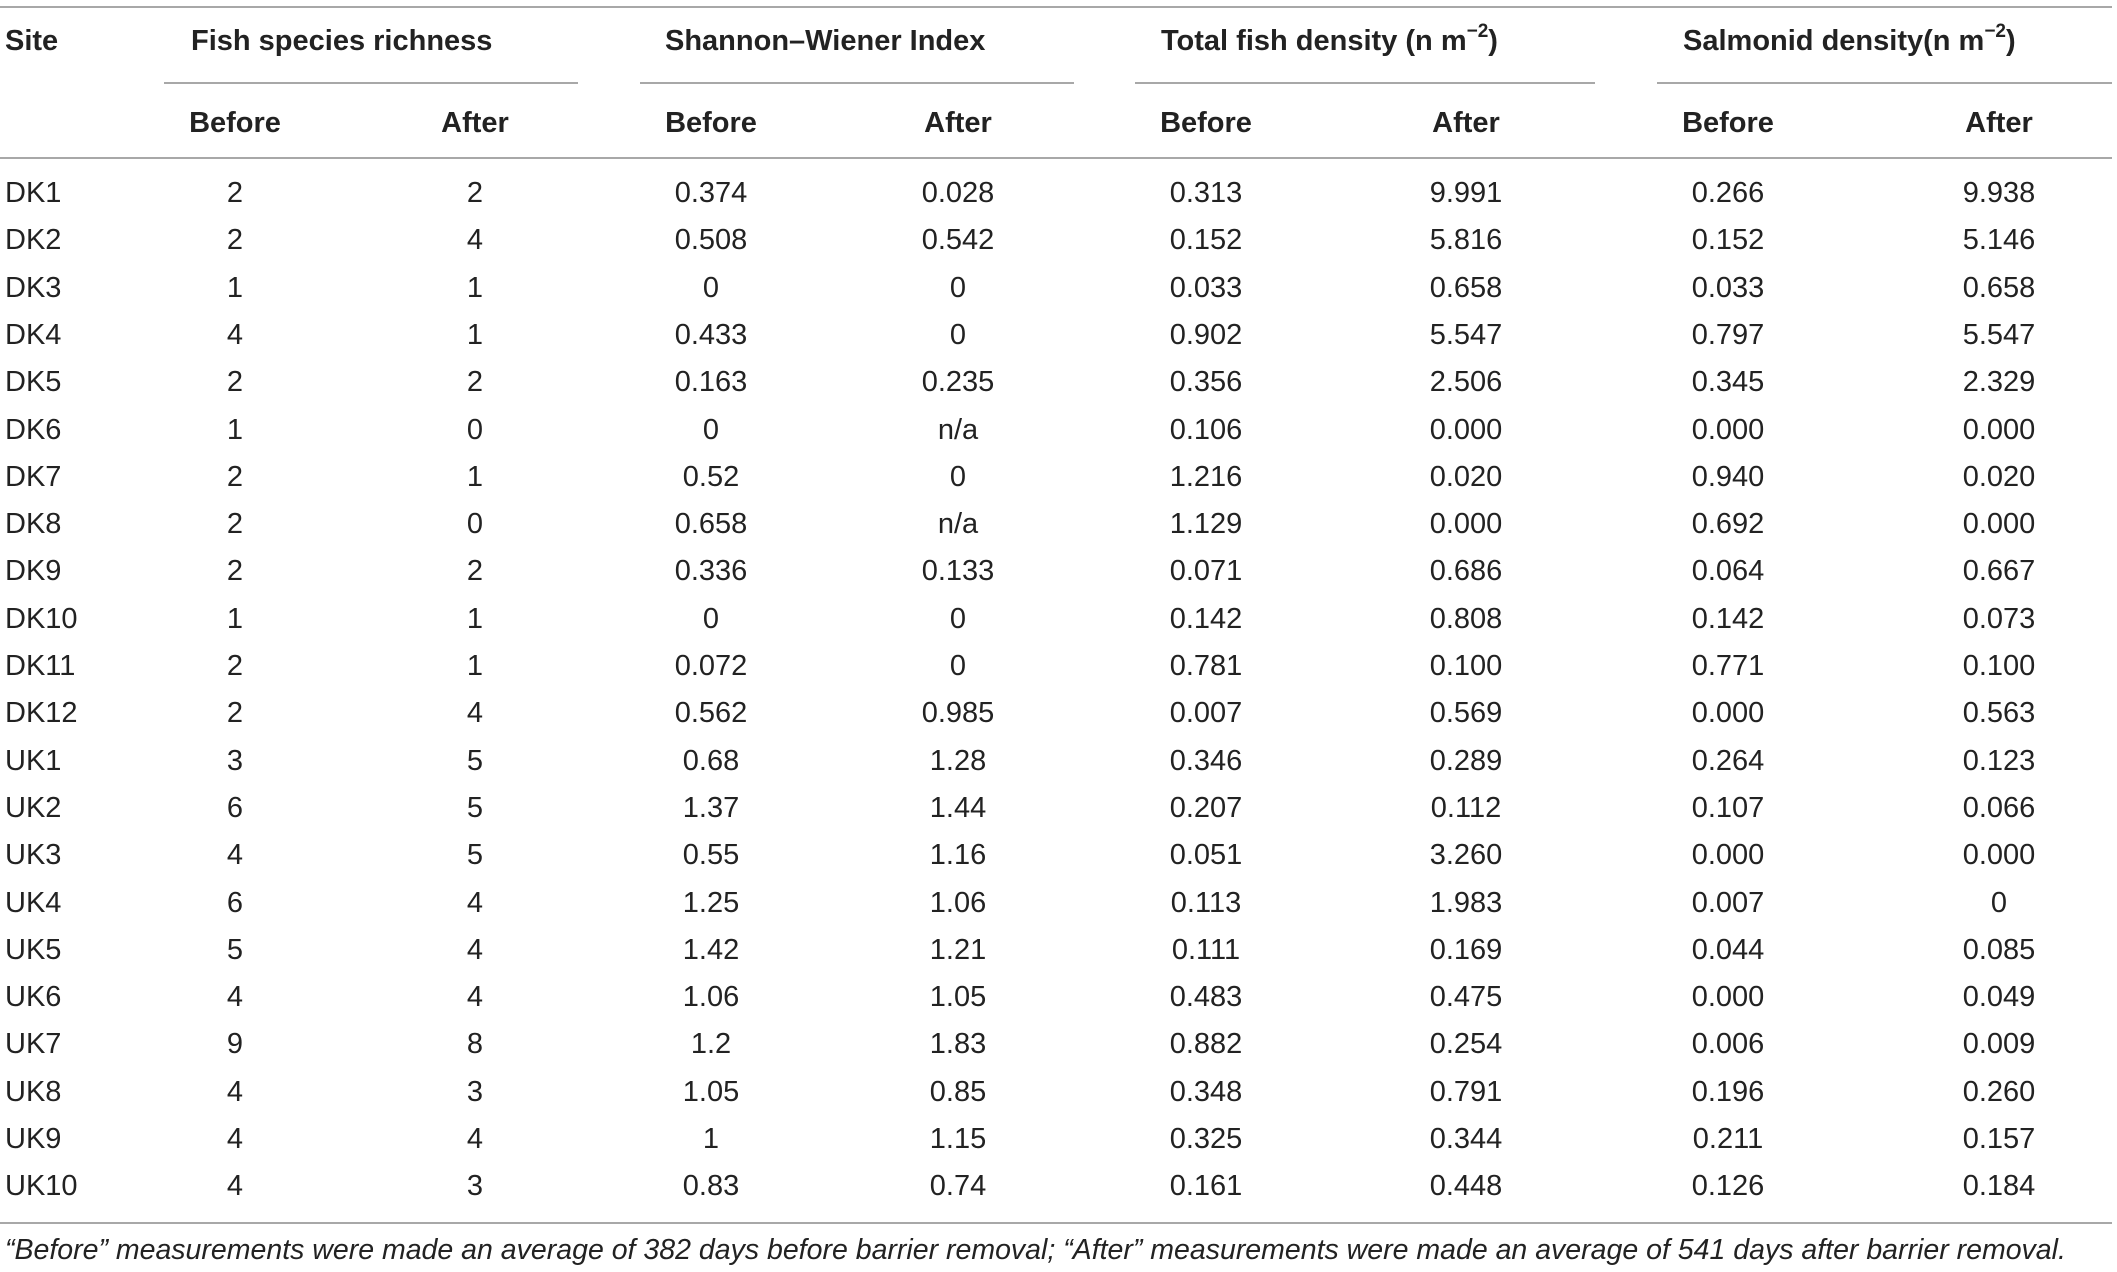 The width and height of the screenshot is (2117, 1272). I want to click on table-row: DK11 2 1 0.072 0 0.781 0.100 0.771 0.100, so click(1056, 666).